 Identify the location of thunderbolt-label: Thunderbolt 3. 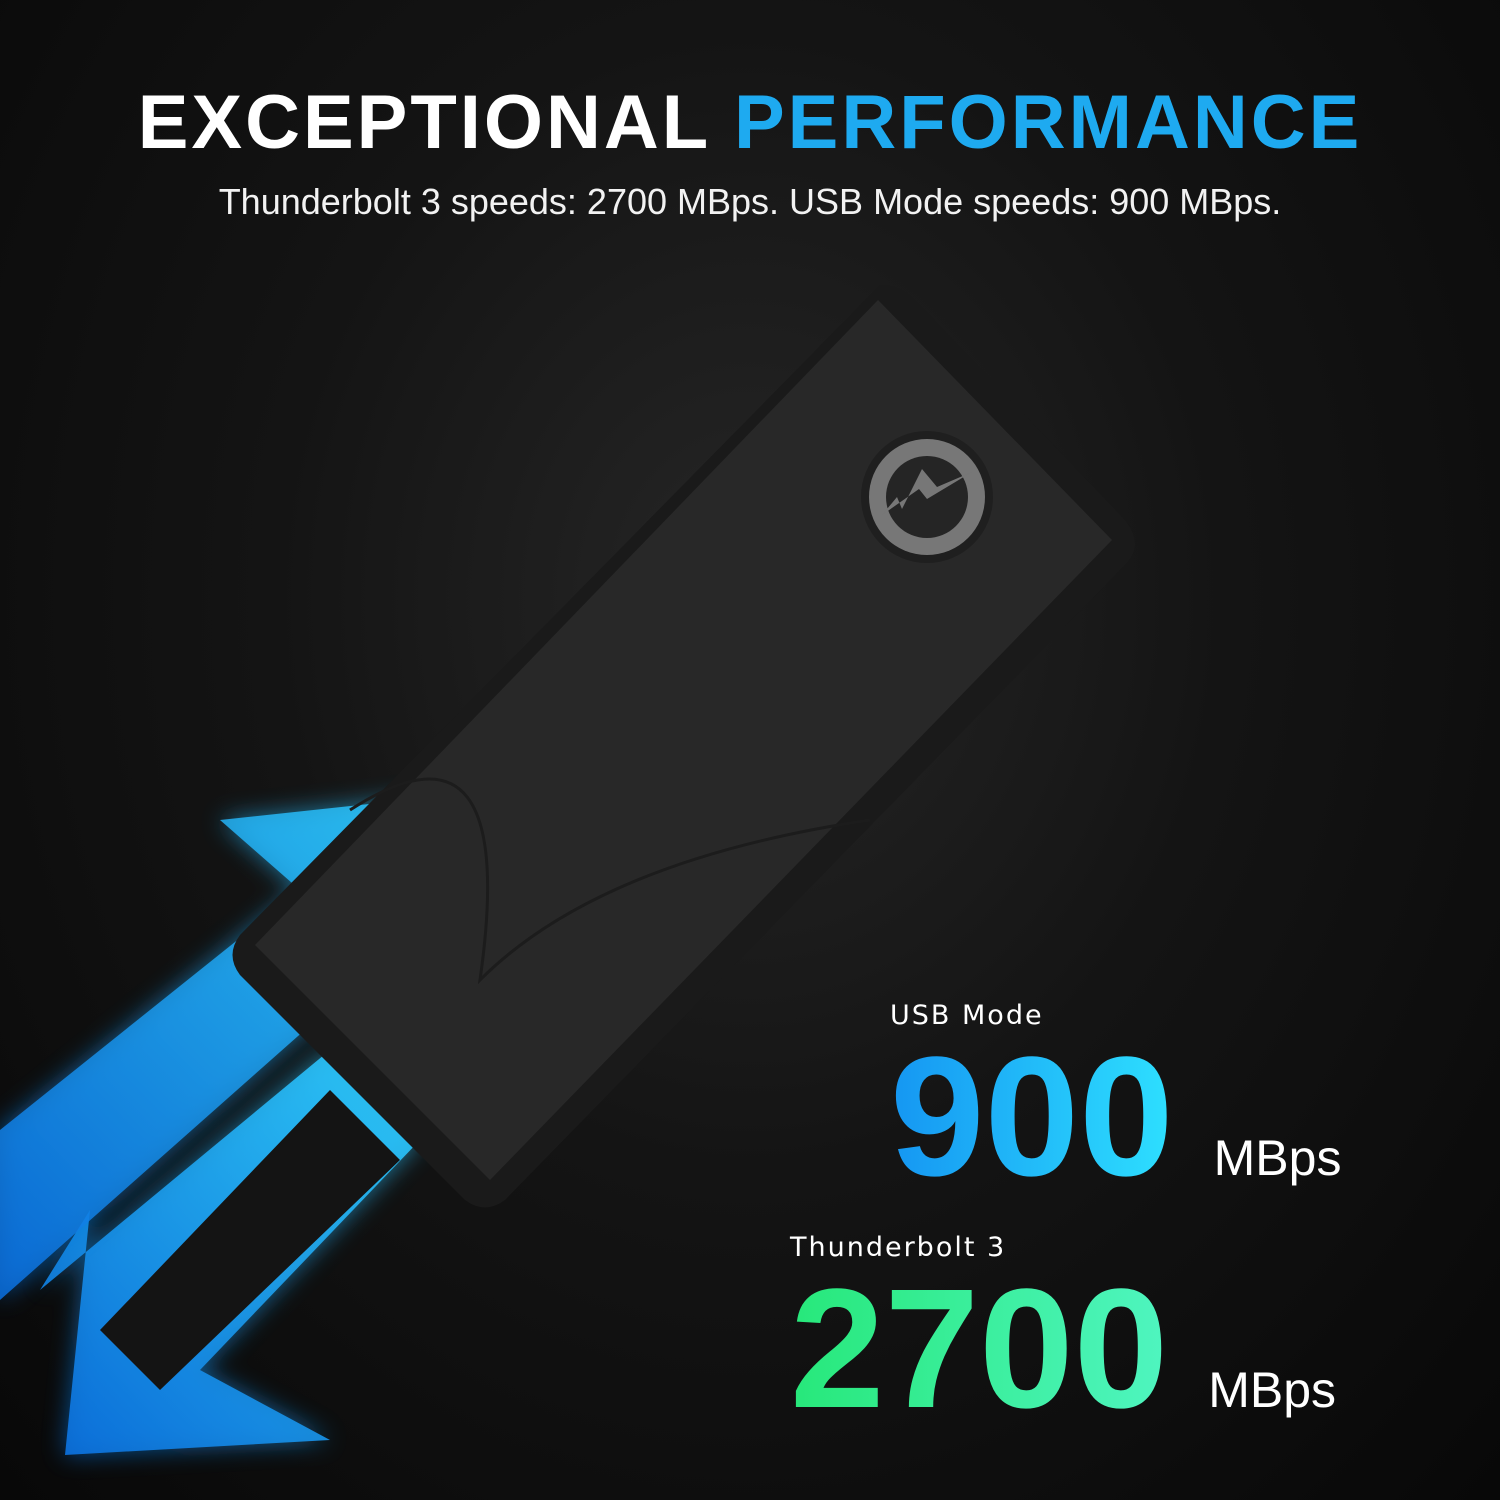
(898, 1247).